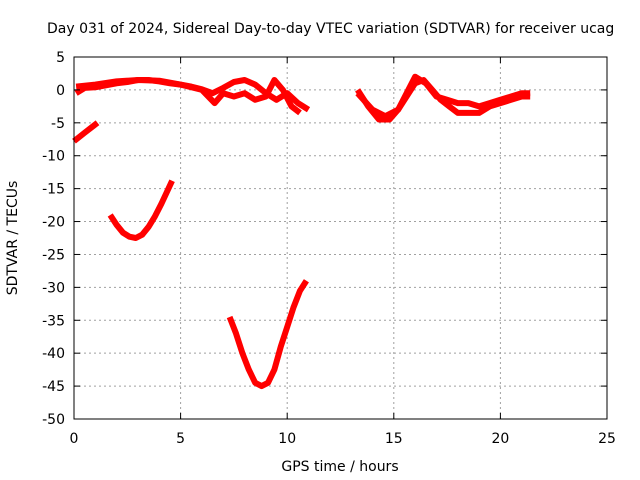  What do you see at coordinates (607, 439) in the screenshot?
I see `x-tick-label: 25` at bounding box center [607, 439].